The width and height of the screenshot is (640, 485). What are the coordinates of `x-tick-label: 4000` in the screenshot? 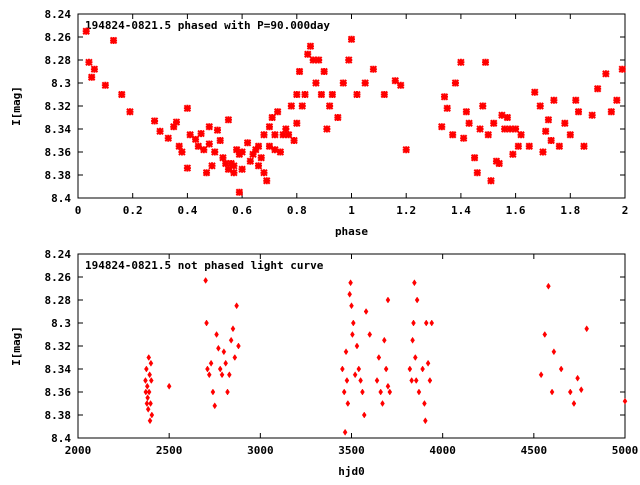 It's located at (442, 450).